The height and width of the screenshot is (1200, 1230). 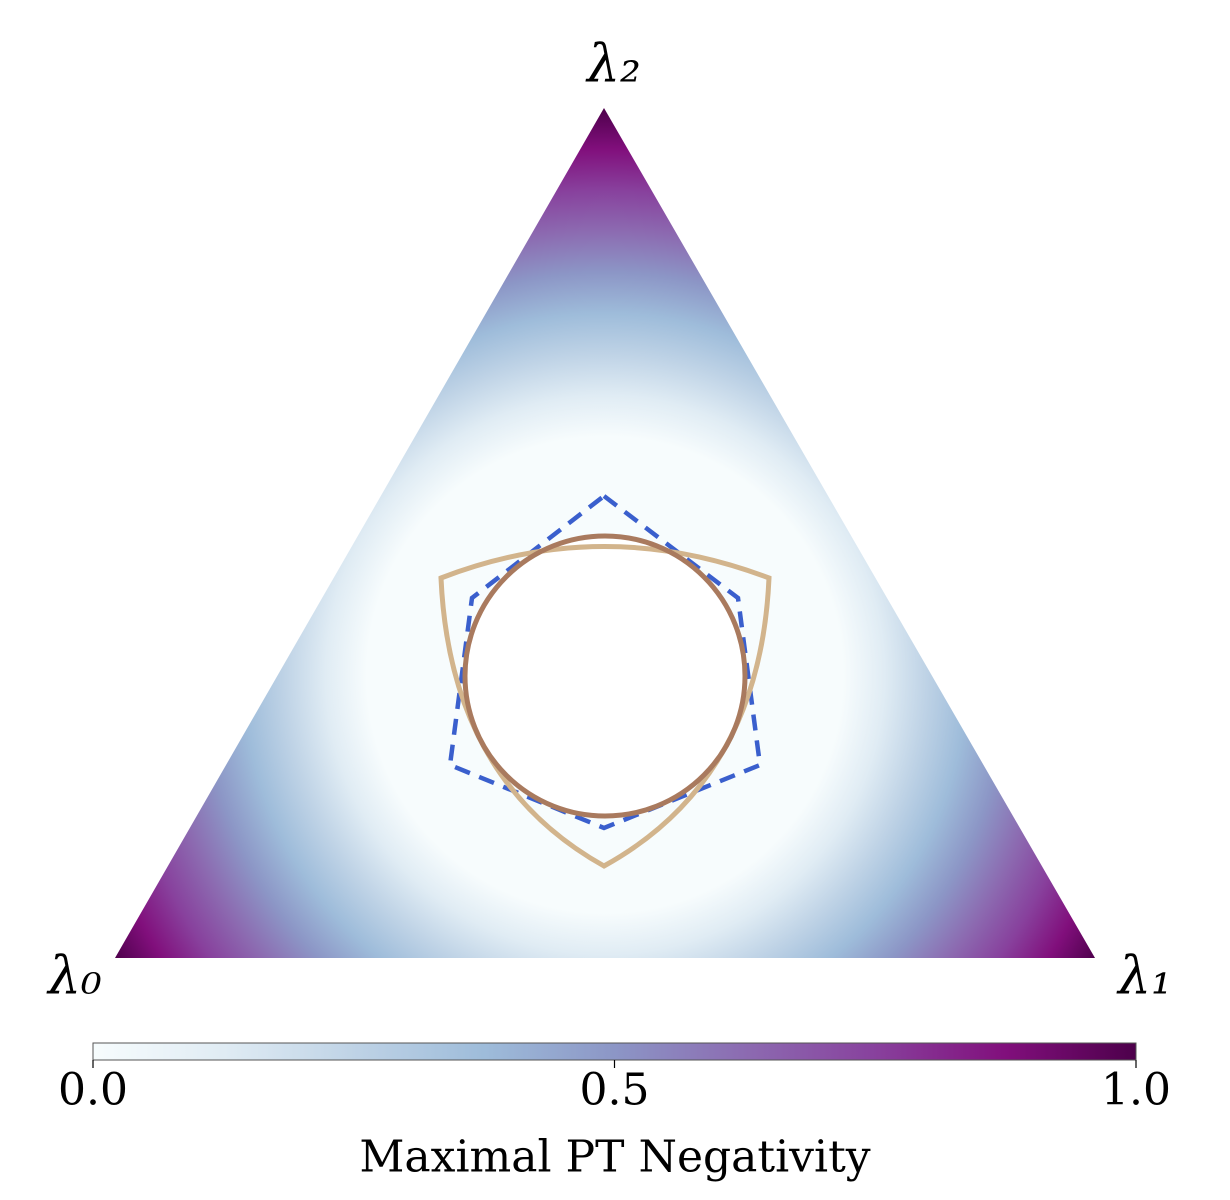 I want to click on dashed-boundary, so click(x=605, y=662).